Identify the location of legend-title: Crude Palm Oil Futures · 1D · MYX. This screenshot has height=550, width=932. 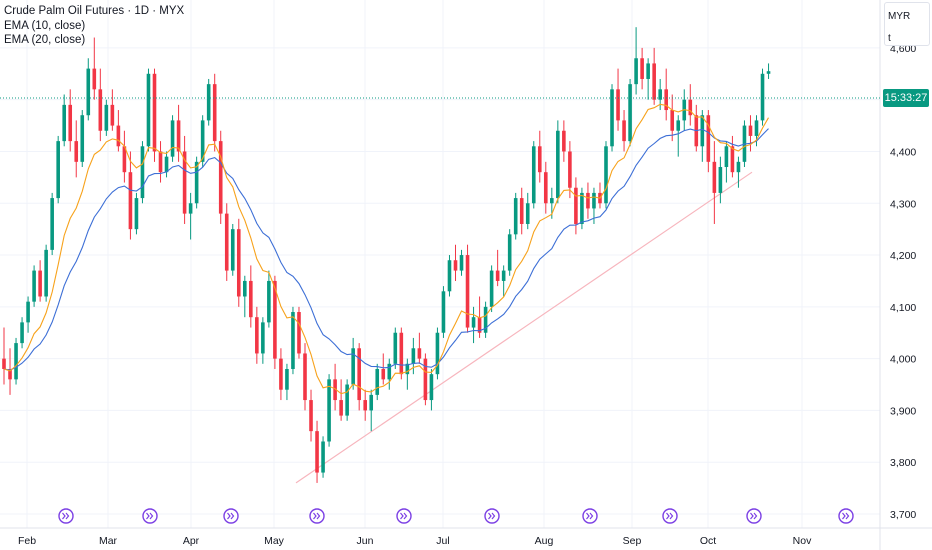
(94, 11).